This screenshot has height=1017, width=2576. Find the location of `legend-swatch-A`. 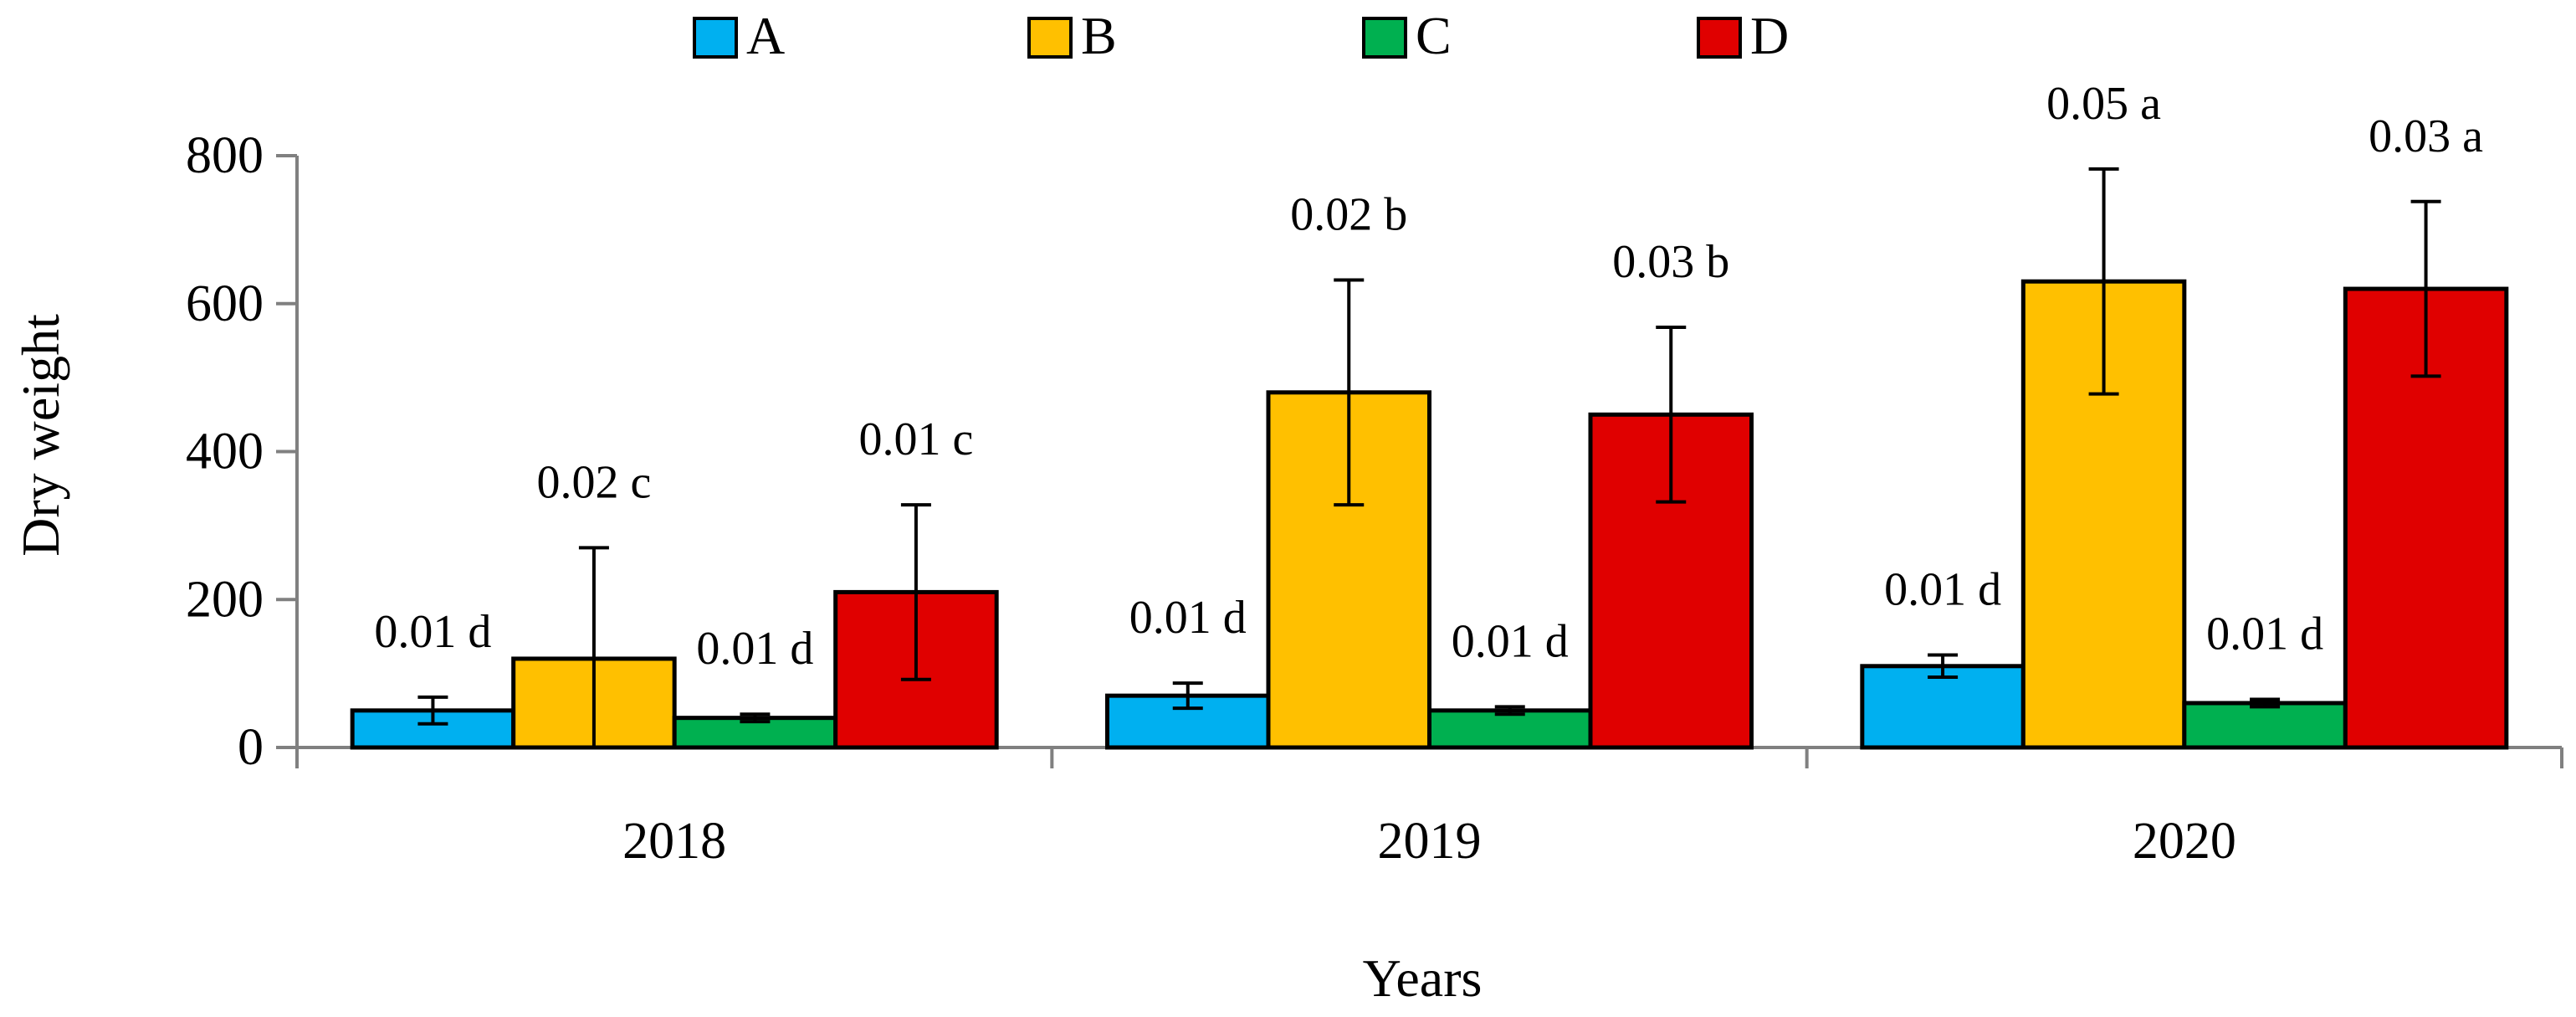

legend-swatch-A is located at coordinates (716, 38).